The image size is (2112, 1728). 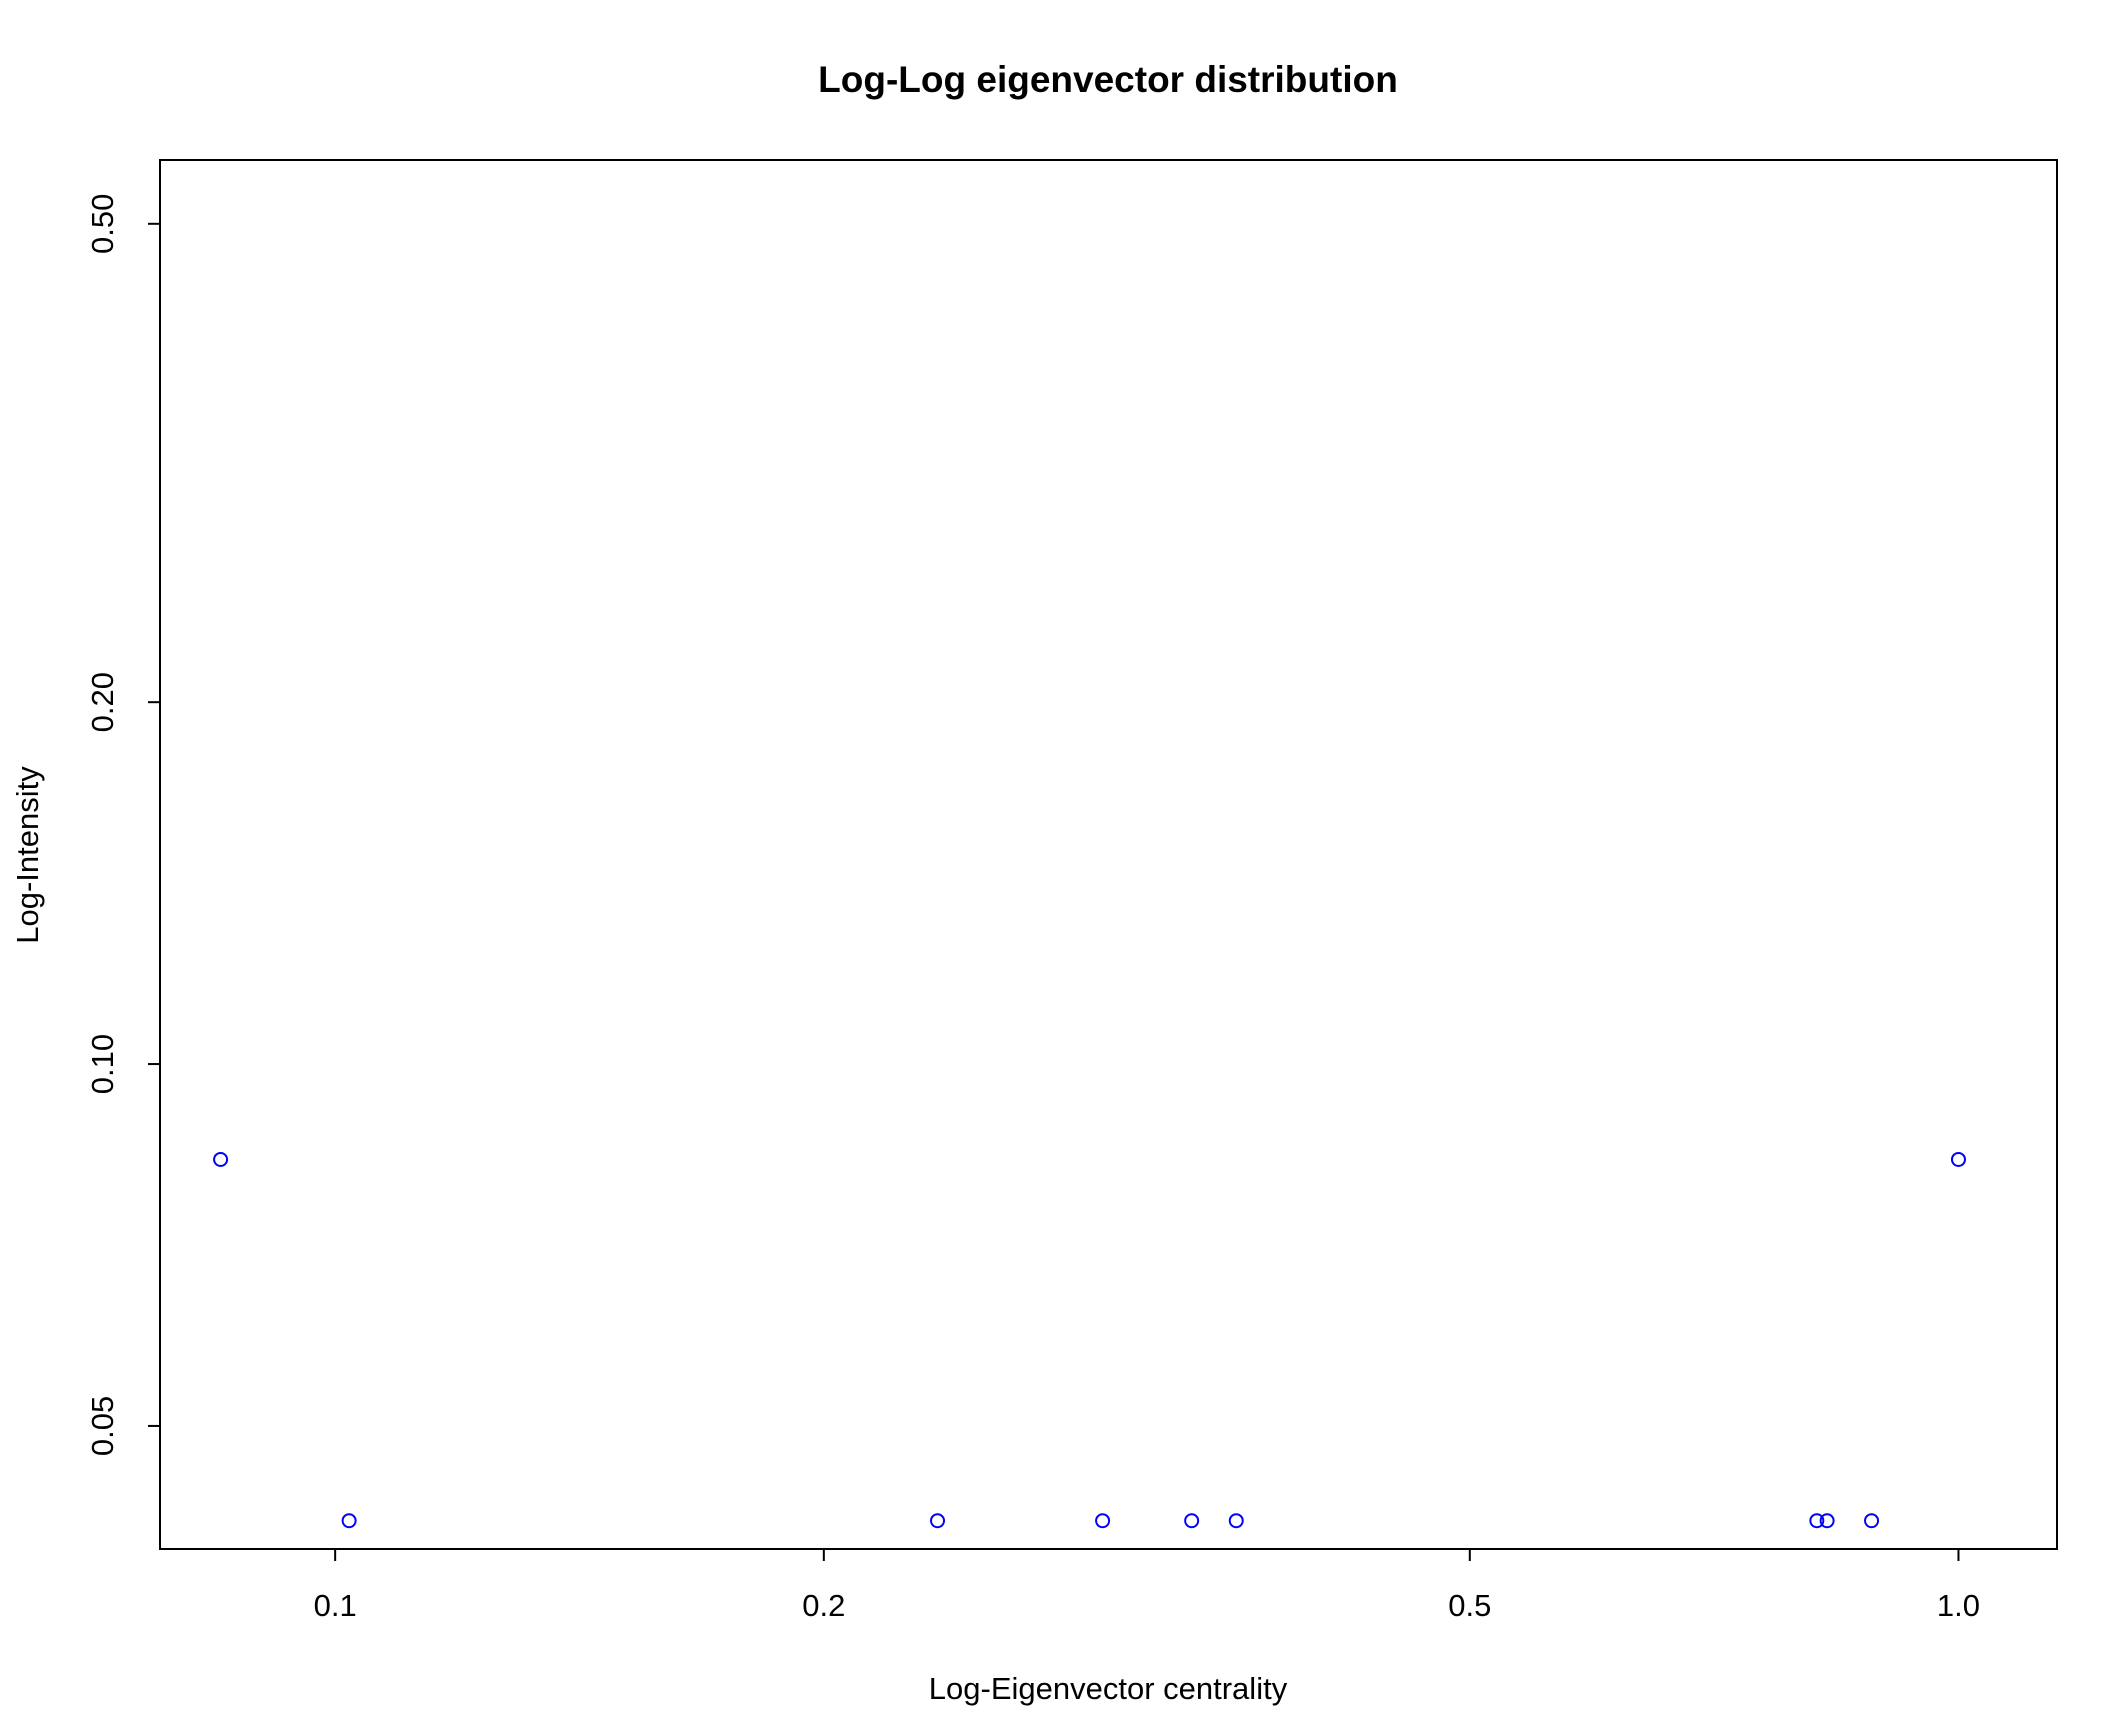 What do you see at coordinates (1108, 79) in the screenshot?
I see `chart-title: Log-Log eigenvector distribution` at bounding box center [1108, 79].